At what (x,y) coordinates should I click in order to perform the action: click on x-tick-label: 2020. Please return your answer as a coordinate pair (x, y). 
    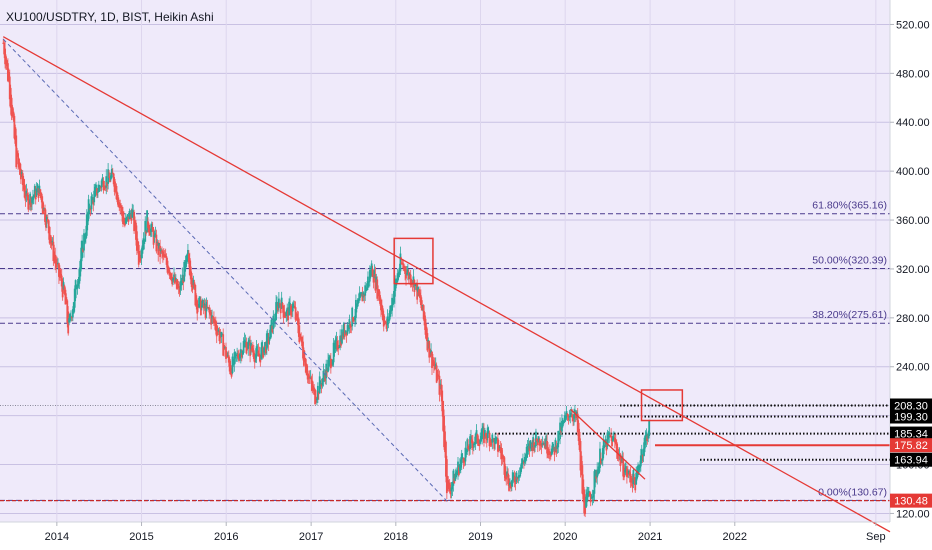
    Looking at the image, I should click on (565, 537).